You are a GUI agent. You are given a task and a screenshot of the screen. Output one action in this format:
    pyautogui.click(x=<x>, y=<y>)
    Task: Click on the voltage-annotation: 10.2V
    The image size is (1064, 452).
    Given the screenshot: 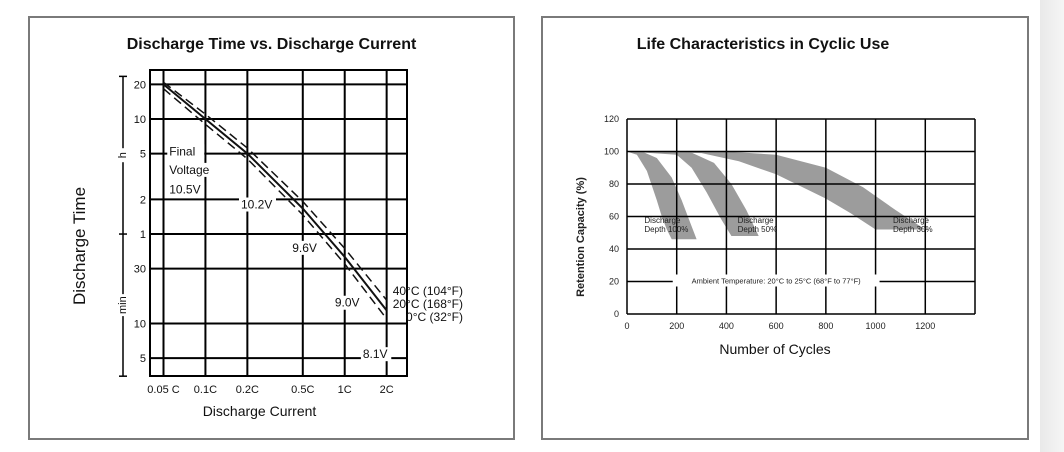 What is the action you would take?
    pyautogui.click(x=256, y=205)
    